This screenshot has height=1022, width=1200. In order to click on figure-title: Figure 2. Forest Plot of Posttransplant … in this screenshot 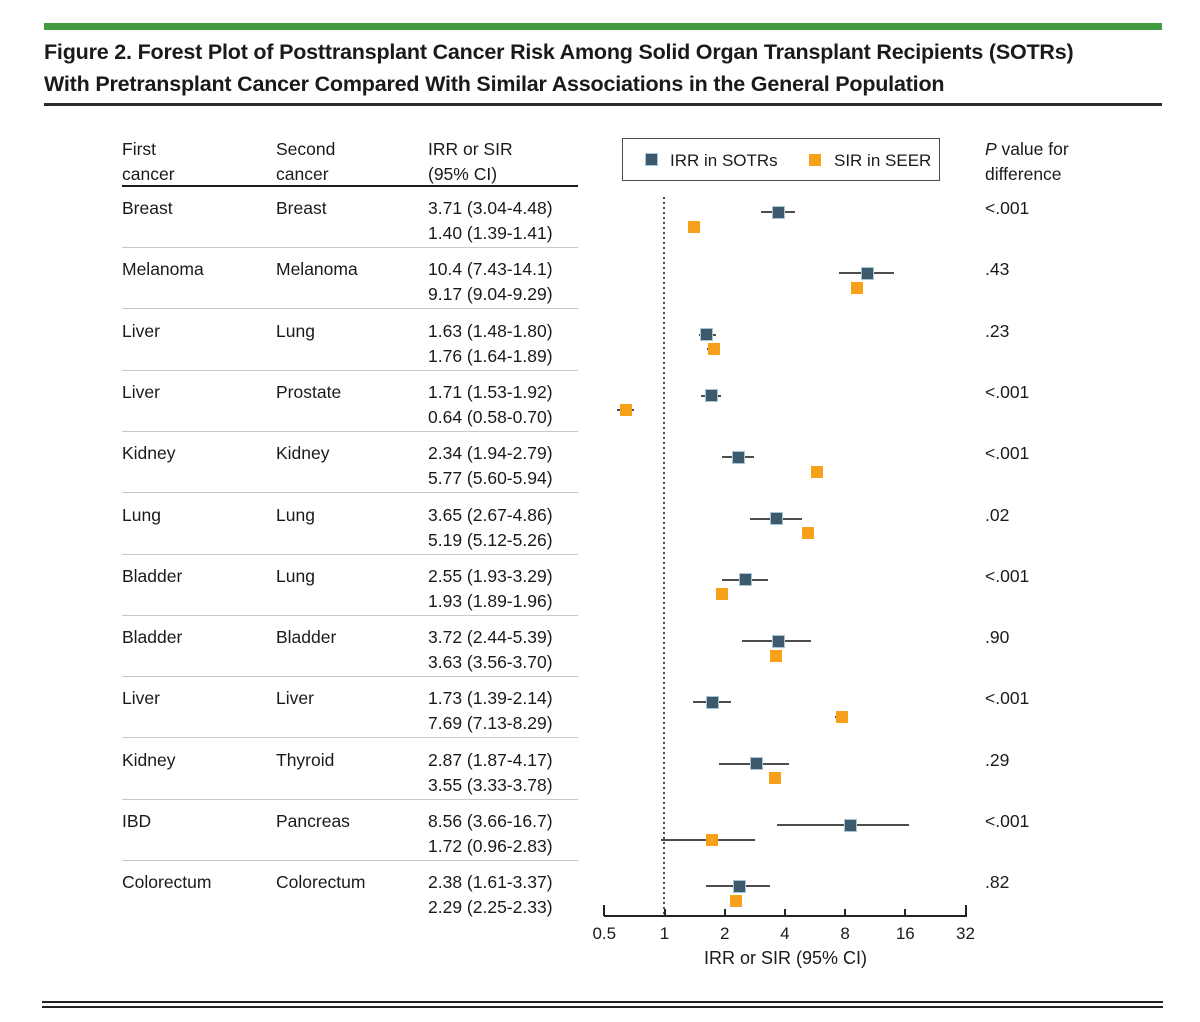, I will do `click(604, 68)`.